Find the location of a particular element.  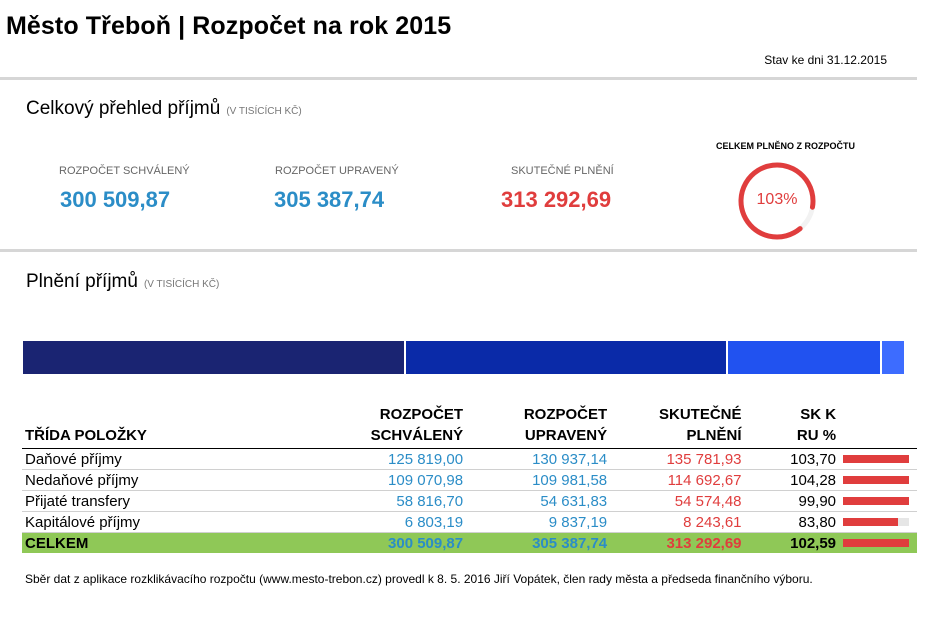

row-approved: 58 816,70 is located at coordinates (399, 501).